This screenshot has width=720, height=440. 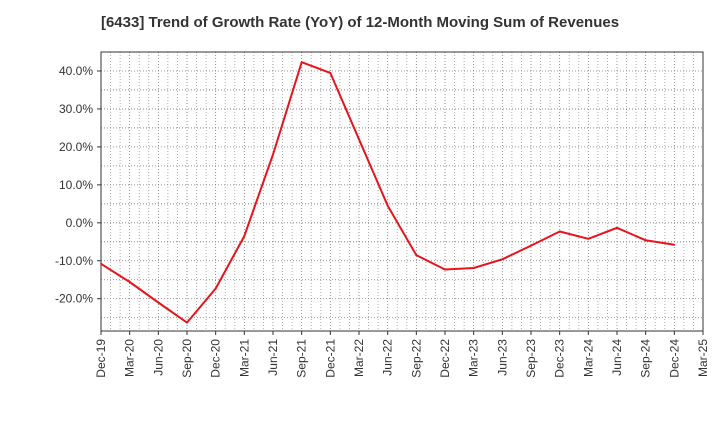 What do you see at coordinates (330, 358) in the screenshot?
I see `x-tick-label: Dec-21` at bounding box center [330, 358].